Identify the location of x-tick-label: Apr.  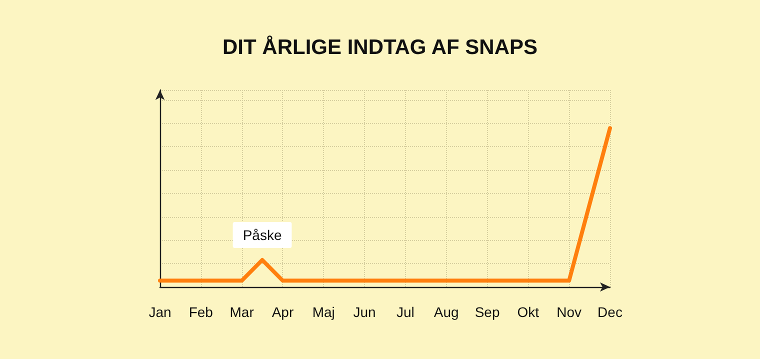
(283, 312).